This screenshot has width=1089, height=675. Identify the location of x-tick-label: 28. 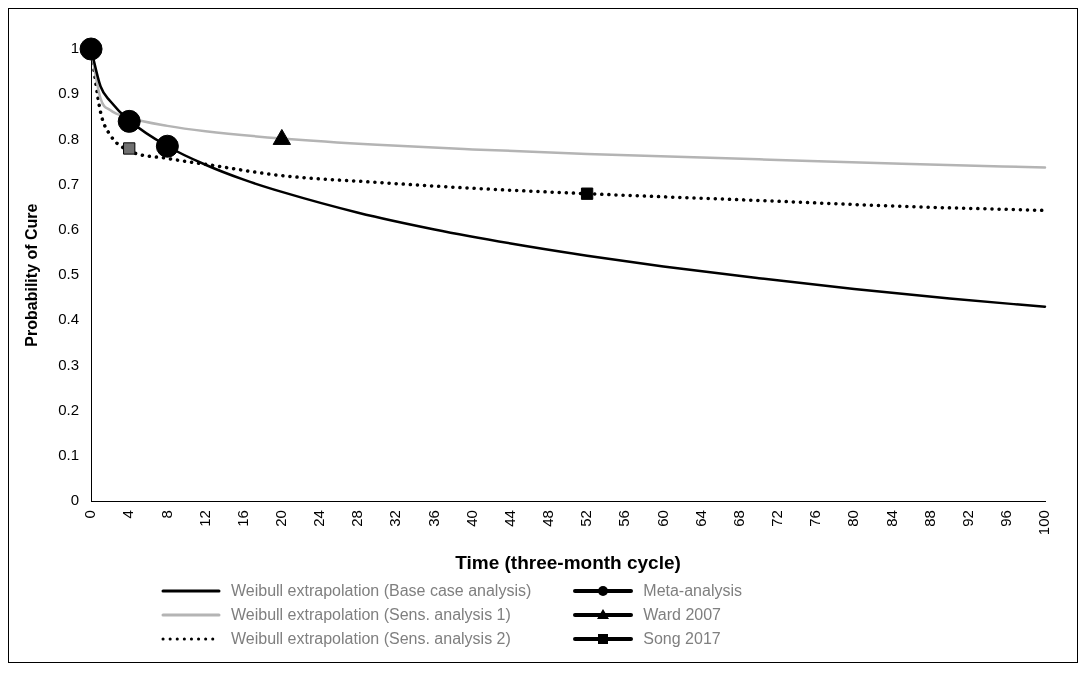
(357, 518).